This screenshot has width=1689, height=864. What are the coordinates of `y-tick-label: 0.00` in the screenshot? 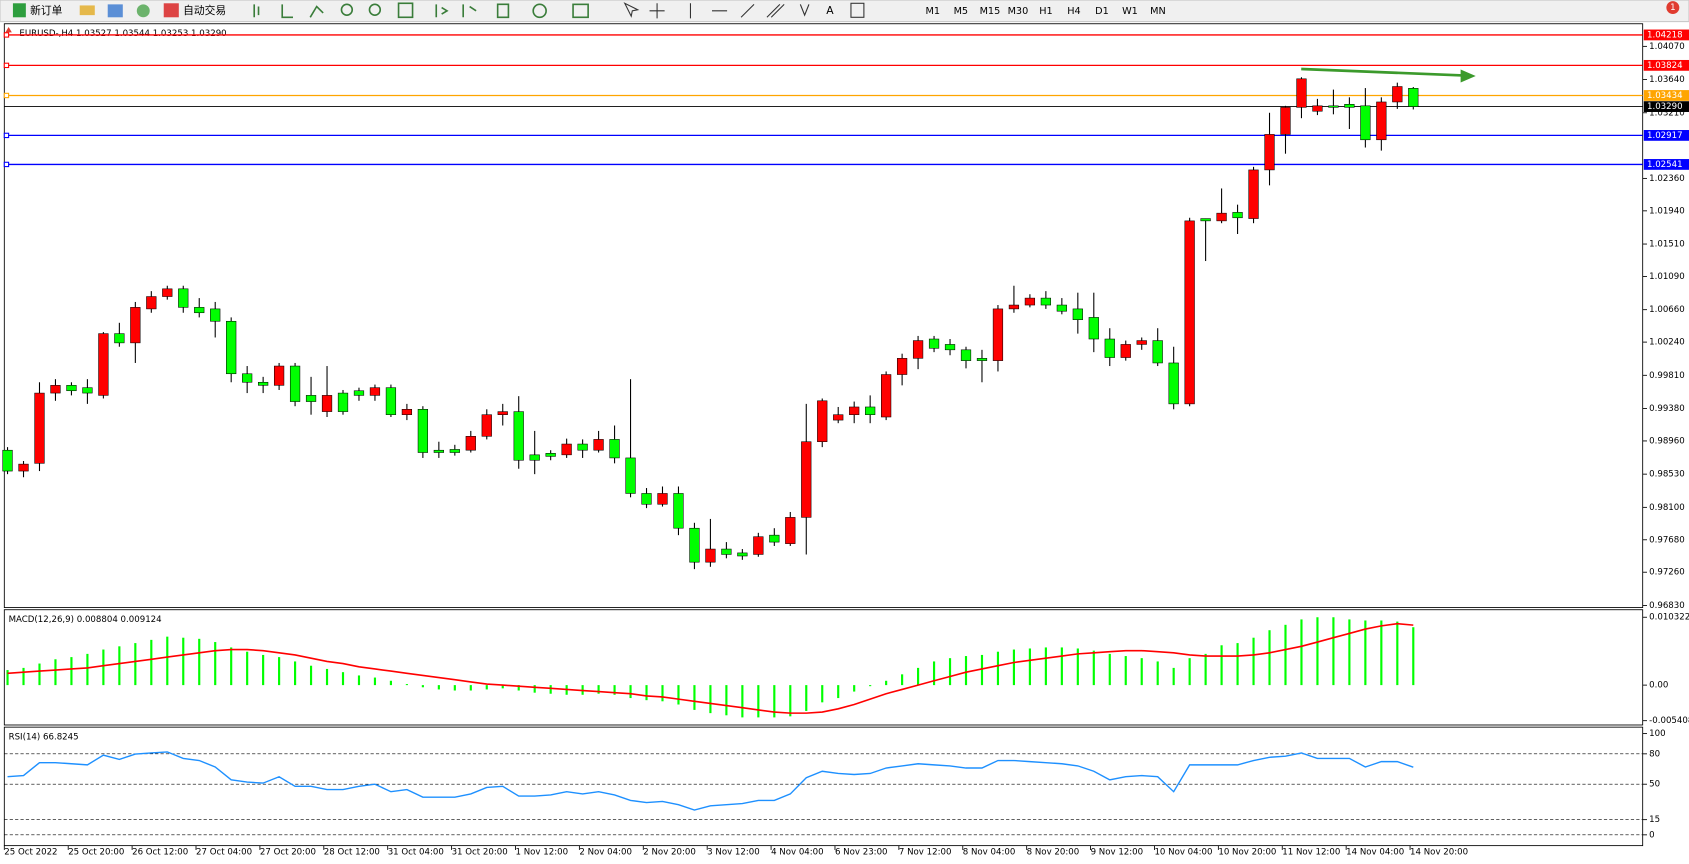 It's located at (1658, 686).